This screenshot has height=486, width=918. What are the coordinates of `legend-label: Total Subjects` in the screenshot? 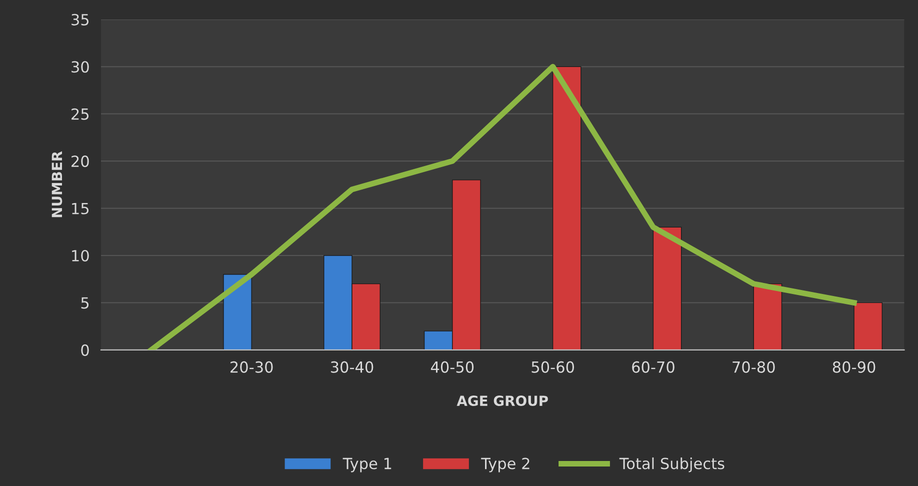 It's located at (671, 464).